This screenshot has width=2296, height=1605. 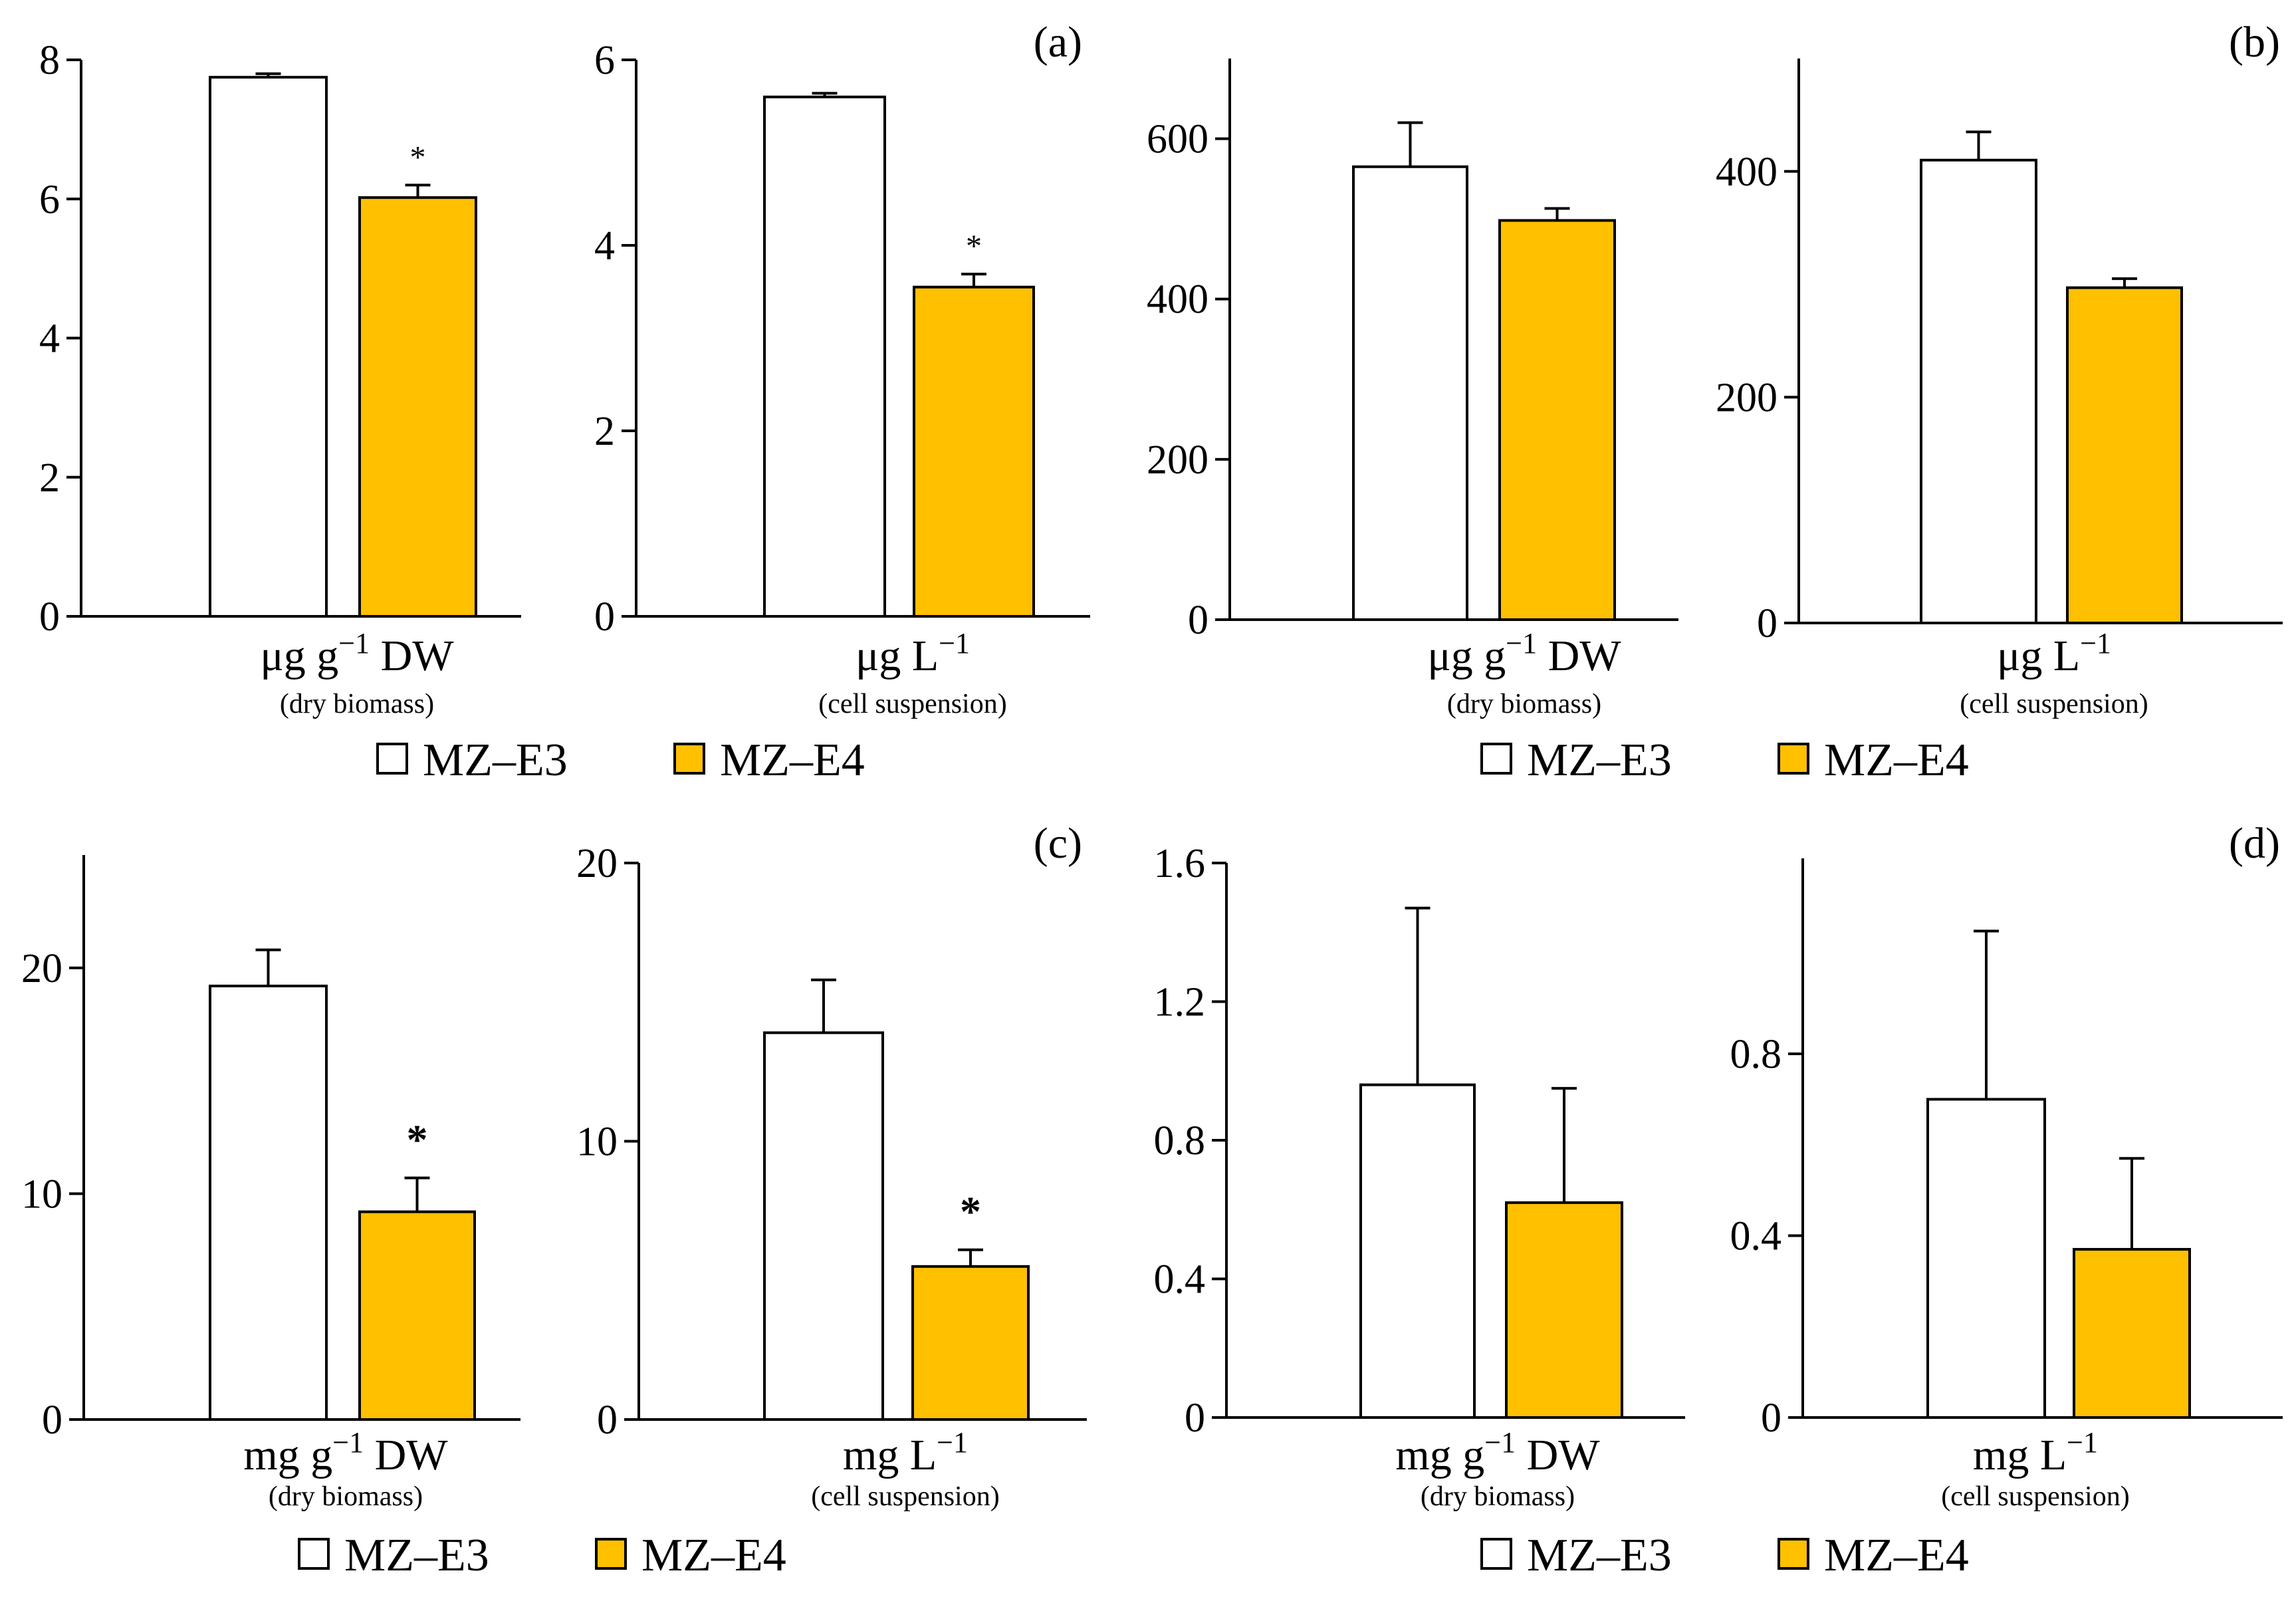 I want to click on legend-4: MZ–E3 MZ–E4, so click(x=1724, y=1555).